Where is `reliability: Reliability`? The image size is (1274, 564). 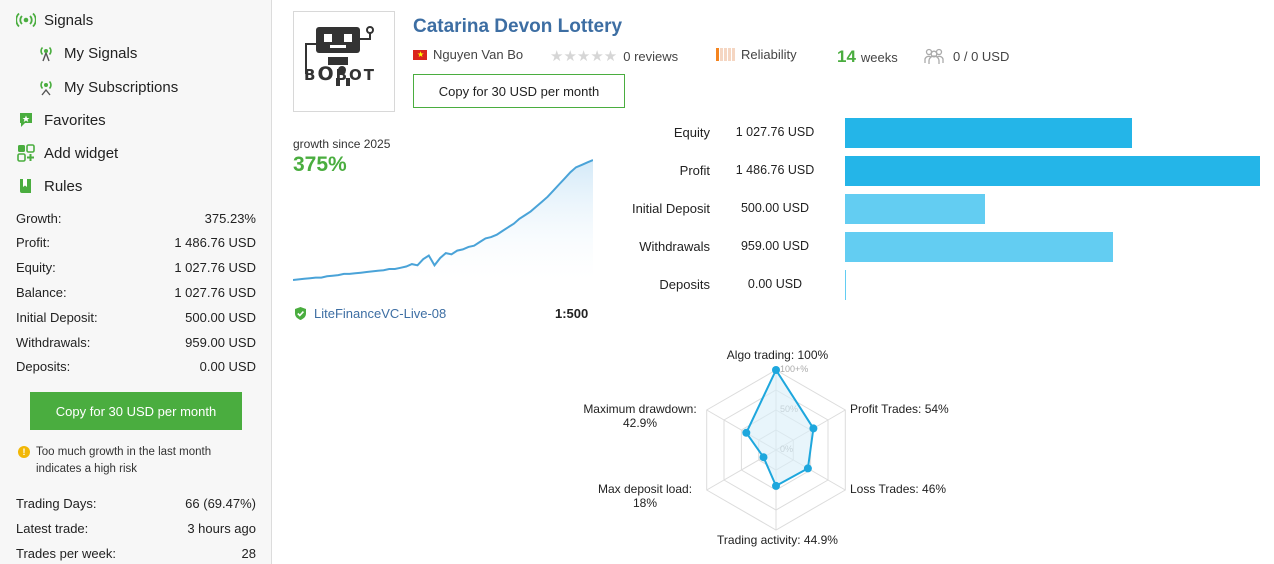 reliability: Reliability is located at coordinates (756, 54).